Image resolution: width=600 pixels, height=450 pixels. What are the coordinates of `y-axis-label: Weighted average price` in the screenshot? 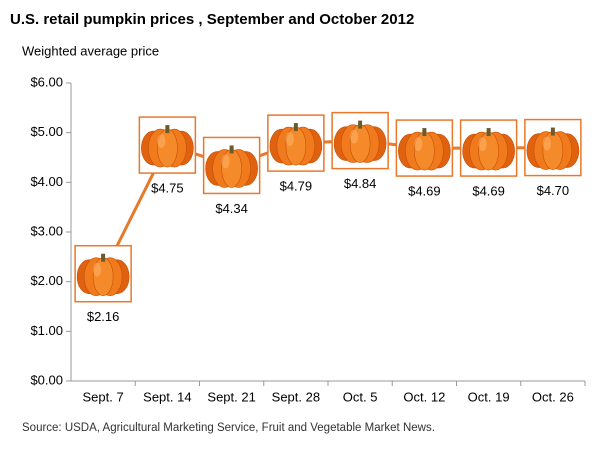 It's located at (90, 50).